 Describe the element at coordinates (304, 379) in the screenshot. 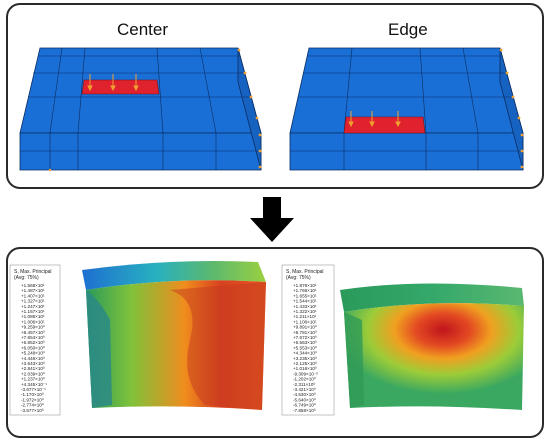

I see `legend-2-value: -1.202×10⁰` at that location.